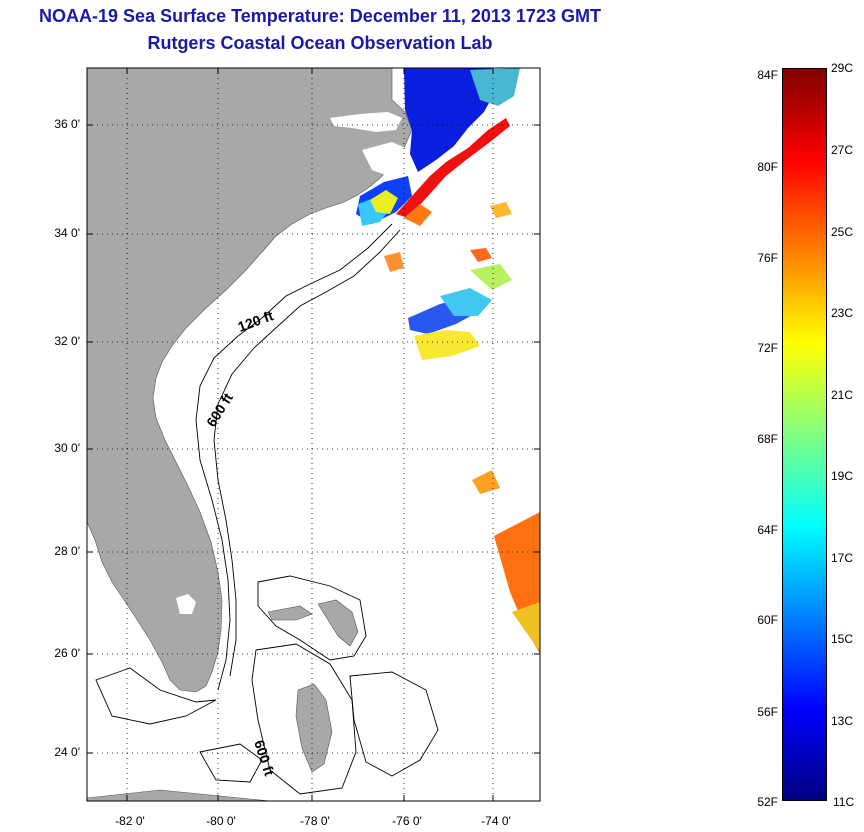 The image size is (864, 832). I want to click on contour-120ft, so click(294, 457).